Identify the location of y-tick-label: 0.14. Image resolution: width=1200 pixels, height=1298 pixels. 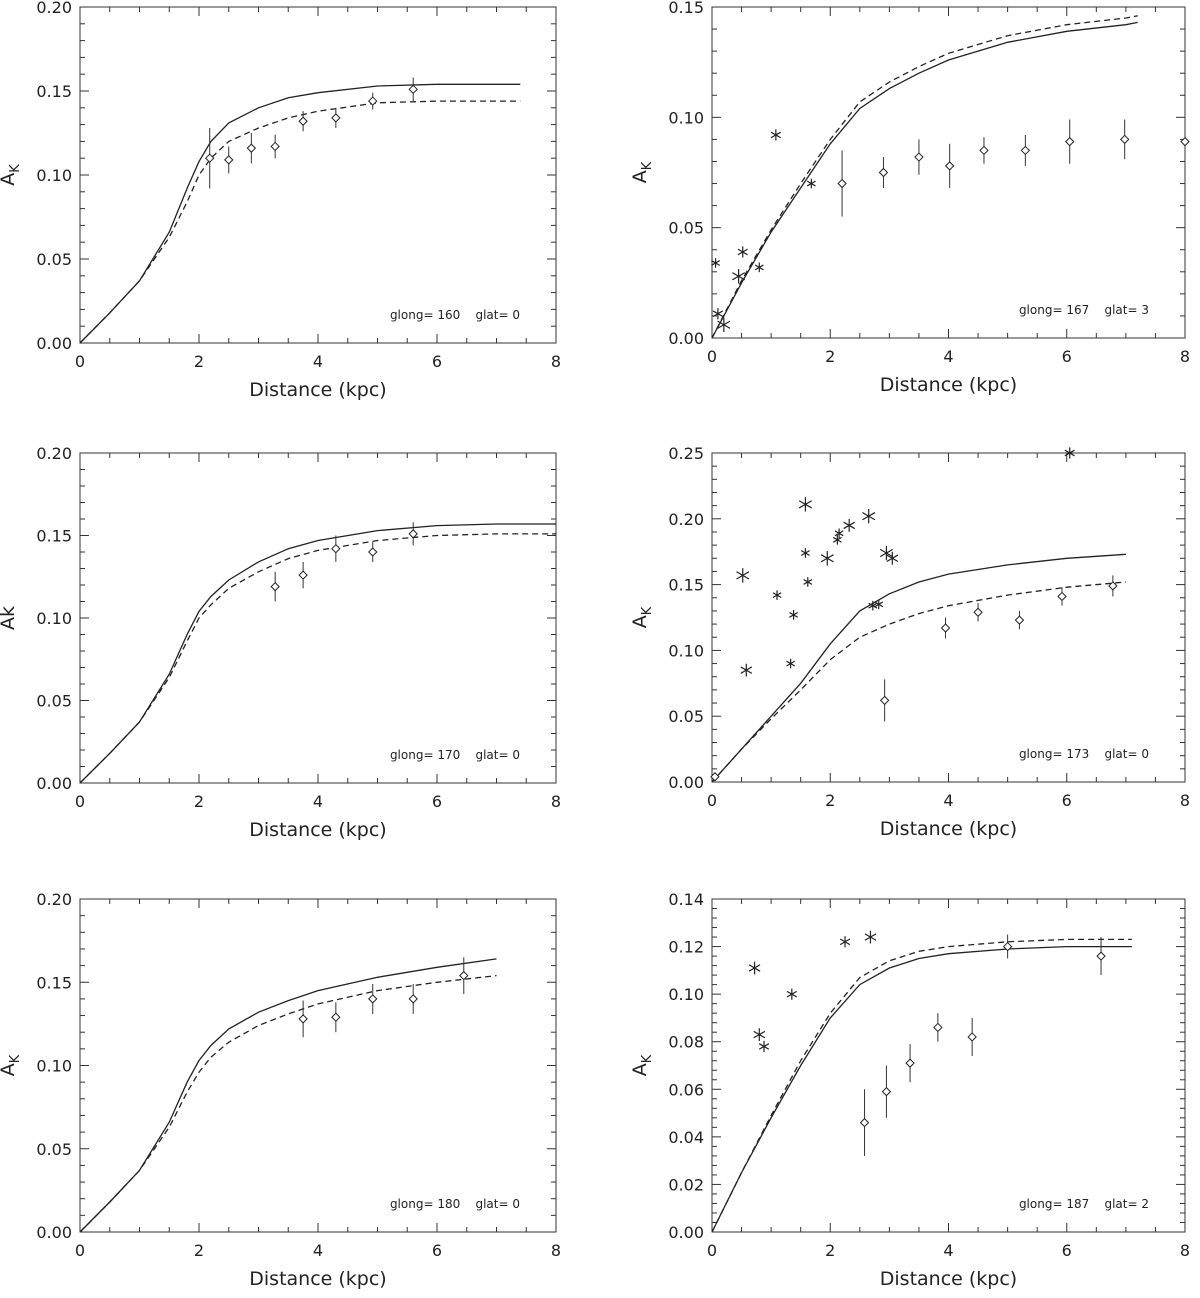
(686, 899).